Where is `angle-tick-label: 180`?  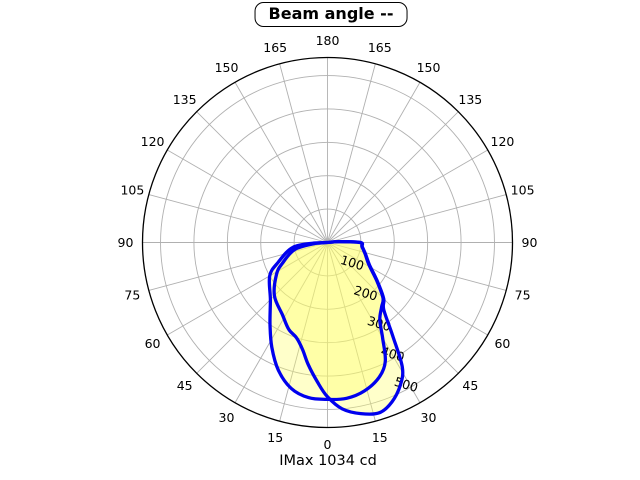
angle-tick-label: 180 is located at coordinates (328, 40).